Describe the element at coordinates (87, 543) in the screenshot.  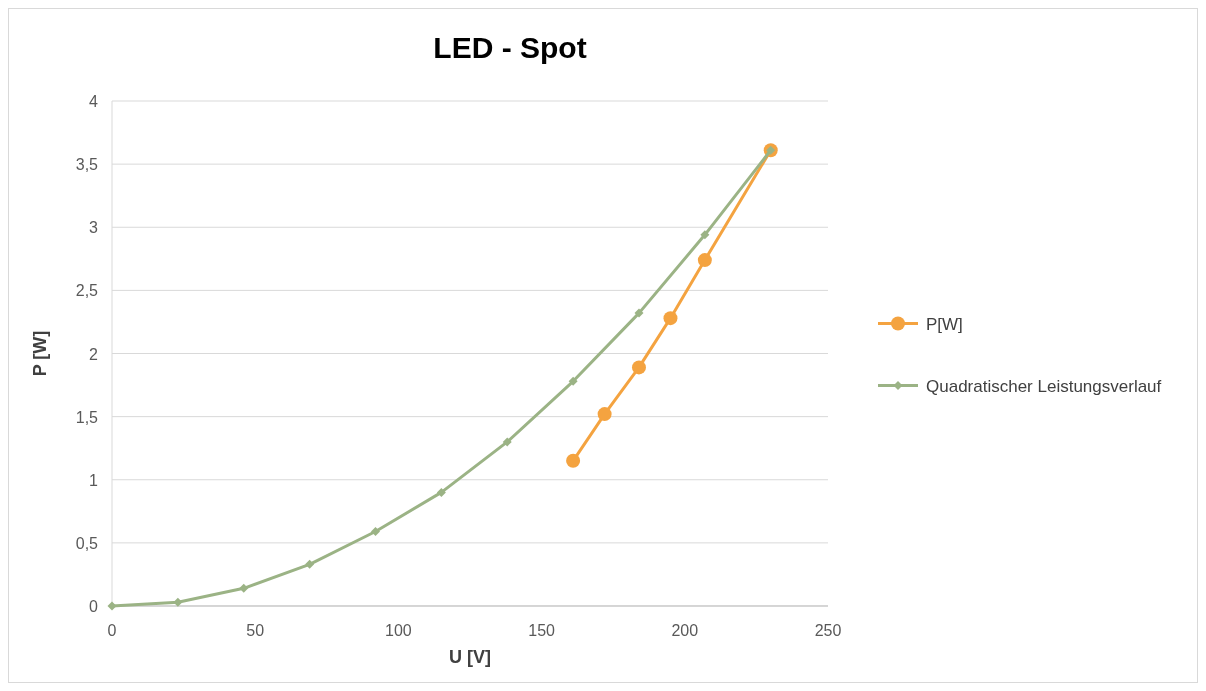
I see `y-tick-label: 0,5` at that location.